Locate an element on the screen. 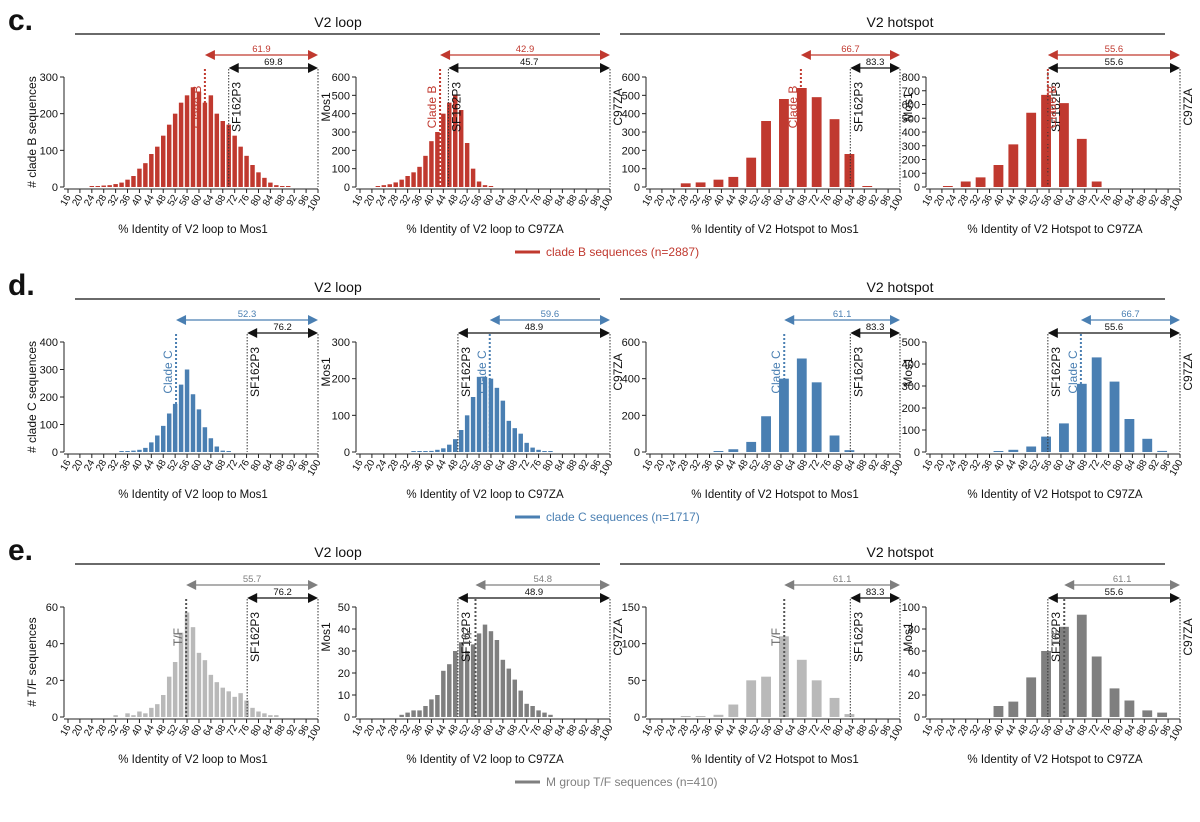  x-tick-label: 92 is located at coordinates (1154, 201).